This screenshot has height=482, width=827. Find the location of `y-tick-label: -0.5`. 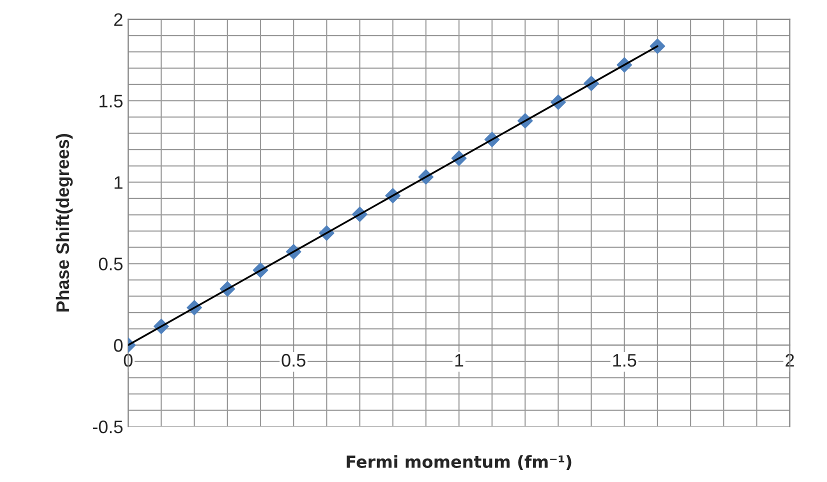

y-tick-label: -0.5 is located at coordinates (108, 427).